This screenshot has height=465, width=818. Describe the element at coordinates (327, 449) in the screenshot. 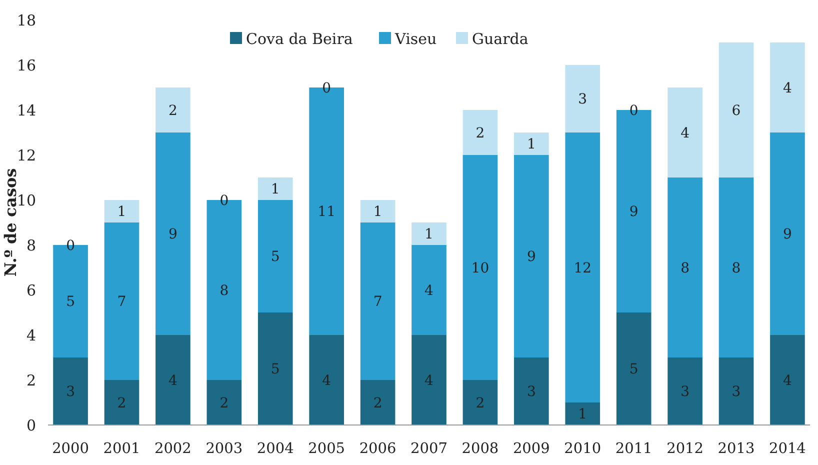

I see `x-tick-label: 2005` at that location.